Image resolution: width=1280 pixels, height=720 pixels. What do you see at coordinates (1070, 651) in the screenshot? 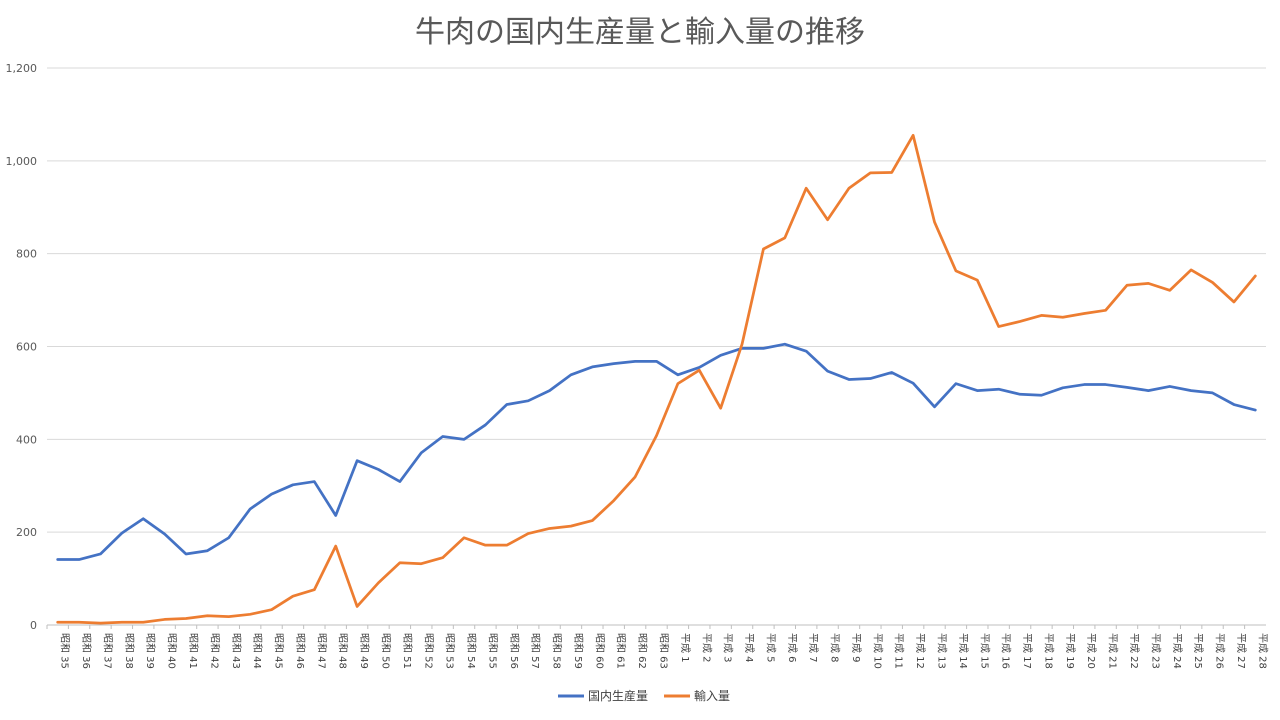
I see `x-tick-label: 平成 19` at bounding box center [1070, 651].